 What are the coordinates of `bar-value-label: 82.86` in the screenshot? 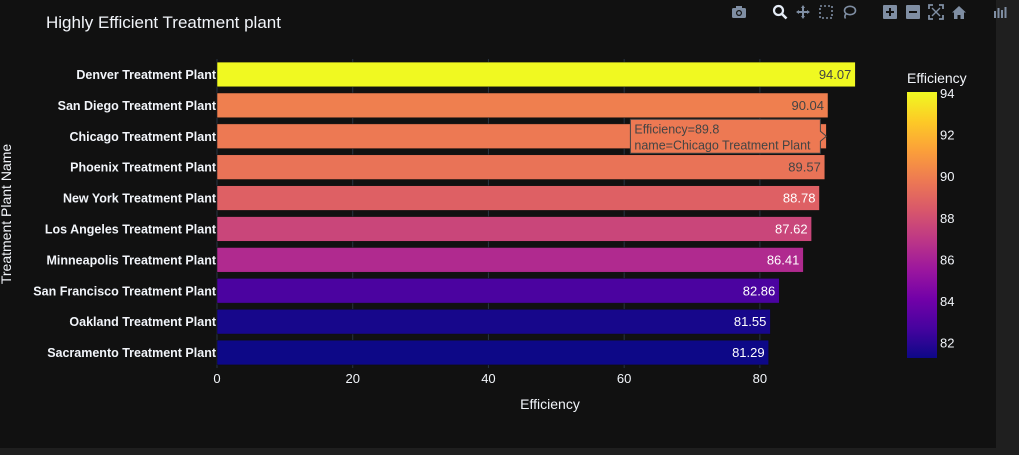 It's located at (759, 290).